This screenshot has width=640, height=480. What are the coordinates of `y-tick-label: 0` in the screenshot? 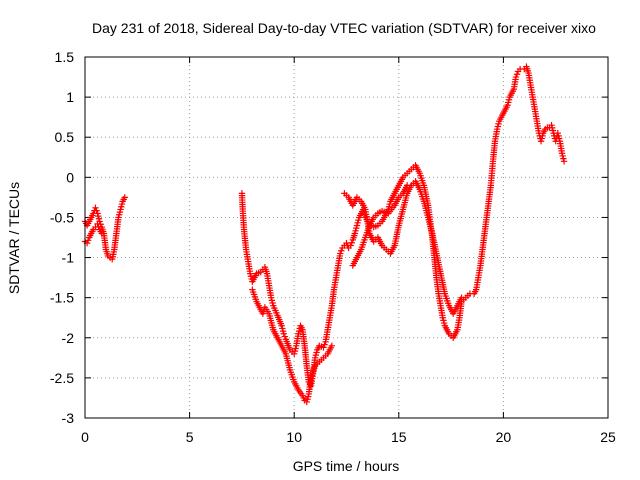 It's located at (70, 177).